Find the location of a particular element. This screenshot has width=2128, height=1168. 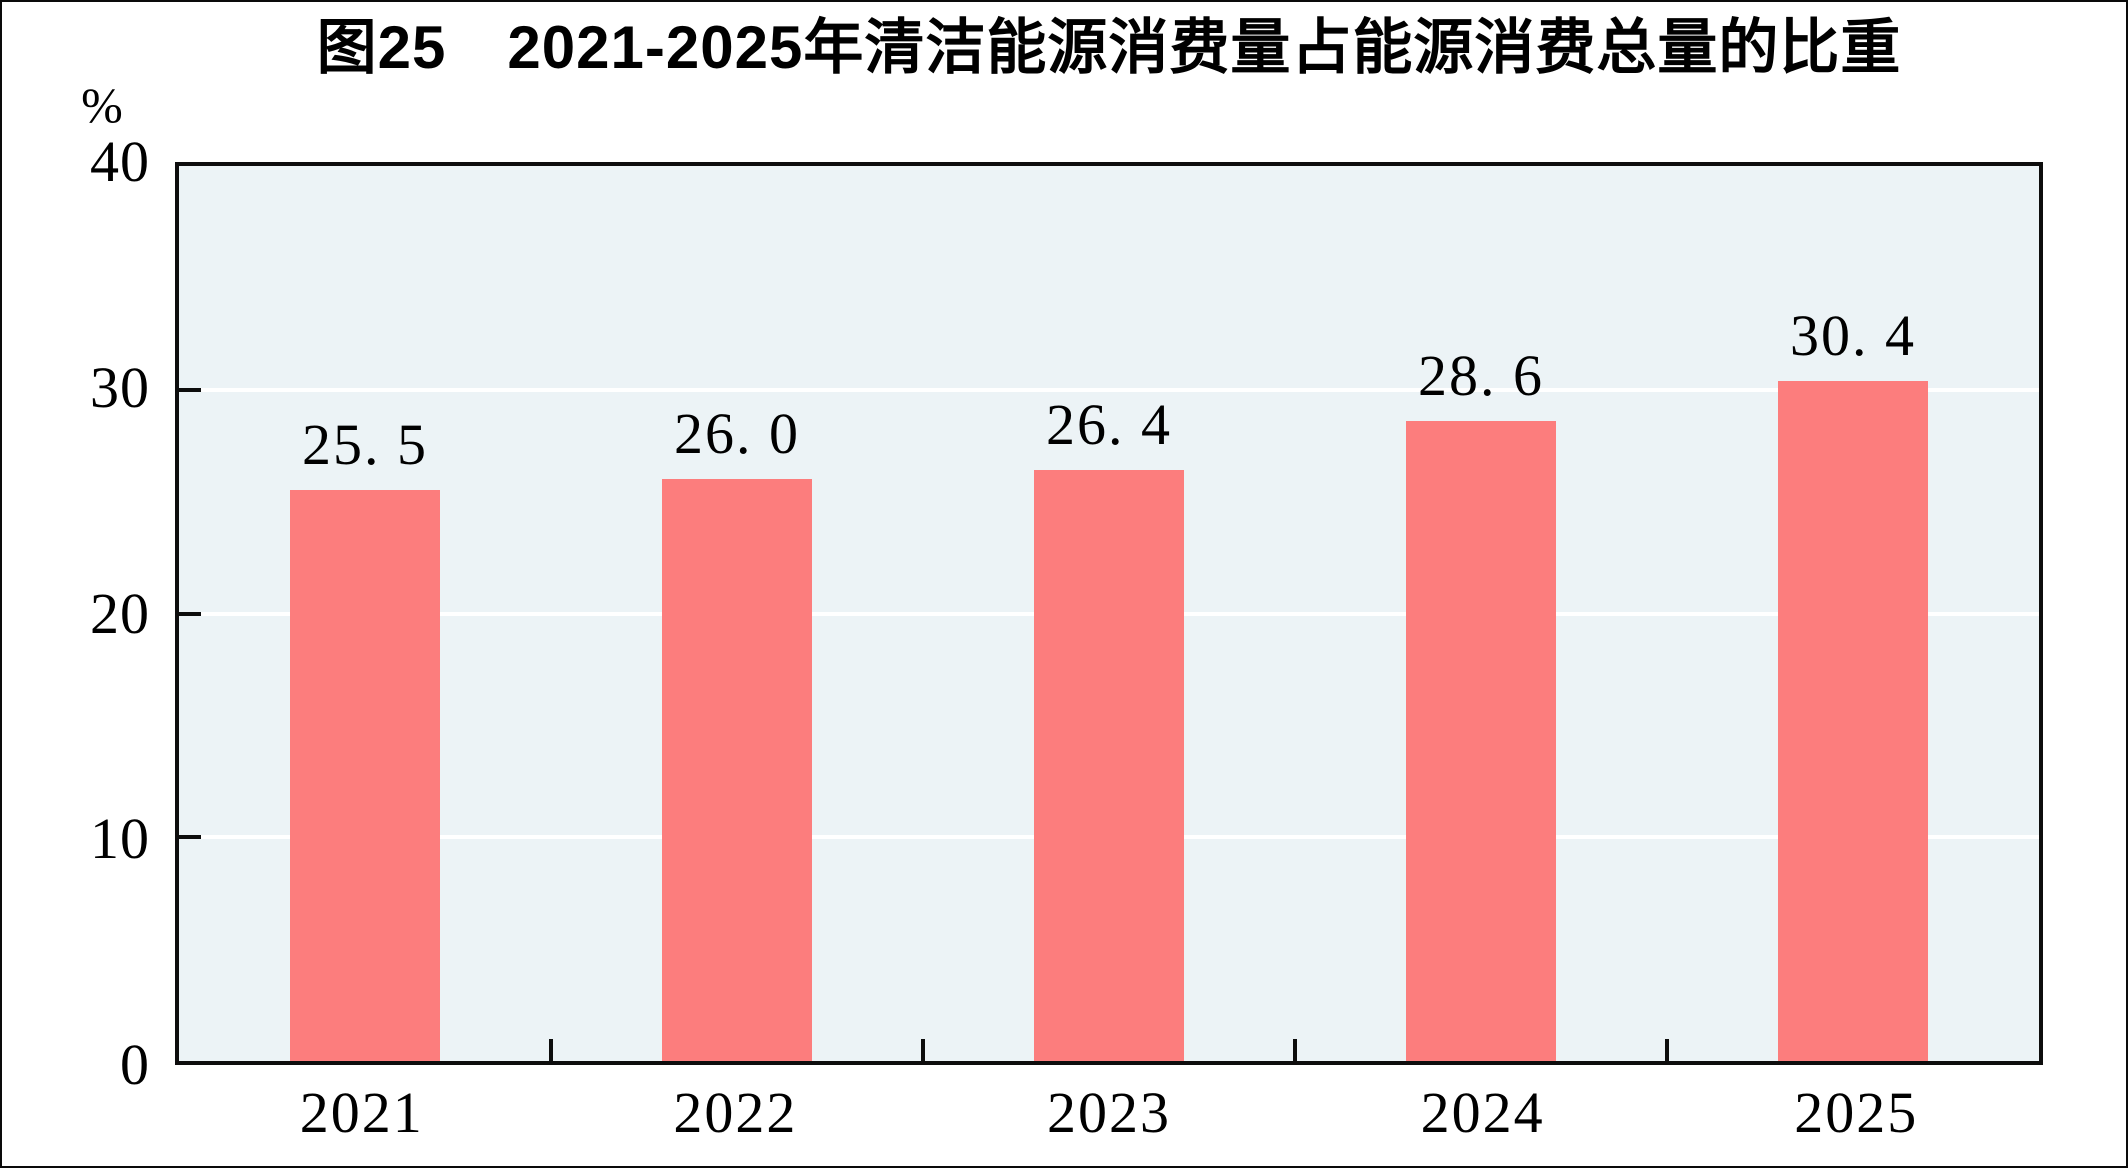

bar-value-label: 30. 4 is located at coordinates (1853, 335).